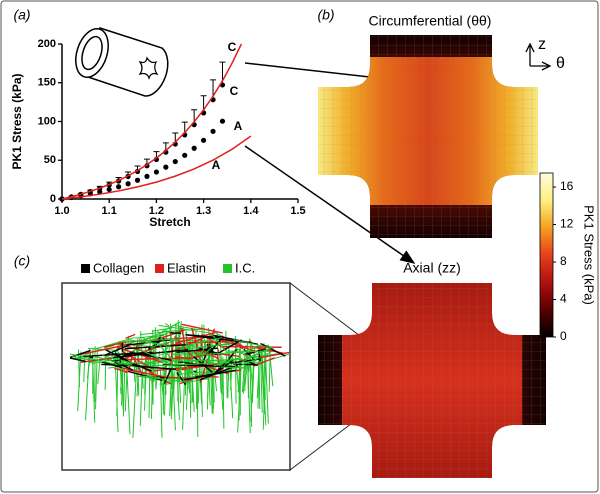 The image size is (600, 494). I want to click on y-tick-label: 100, so click(47, 121).